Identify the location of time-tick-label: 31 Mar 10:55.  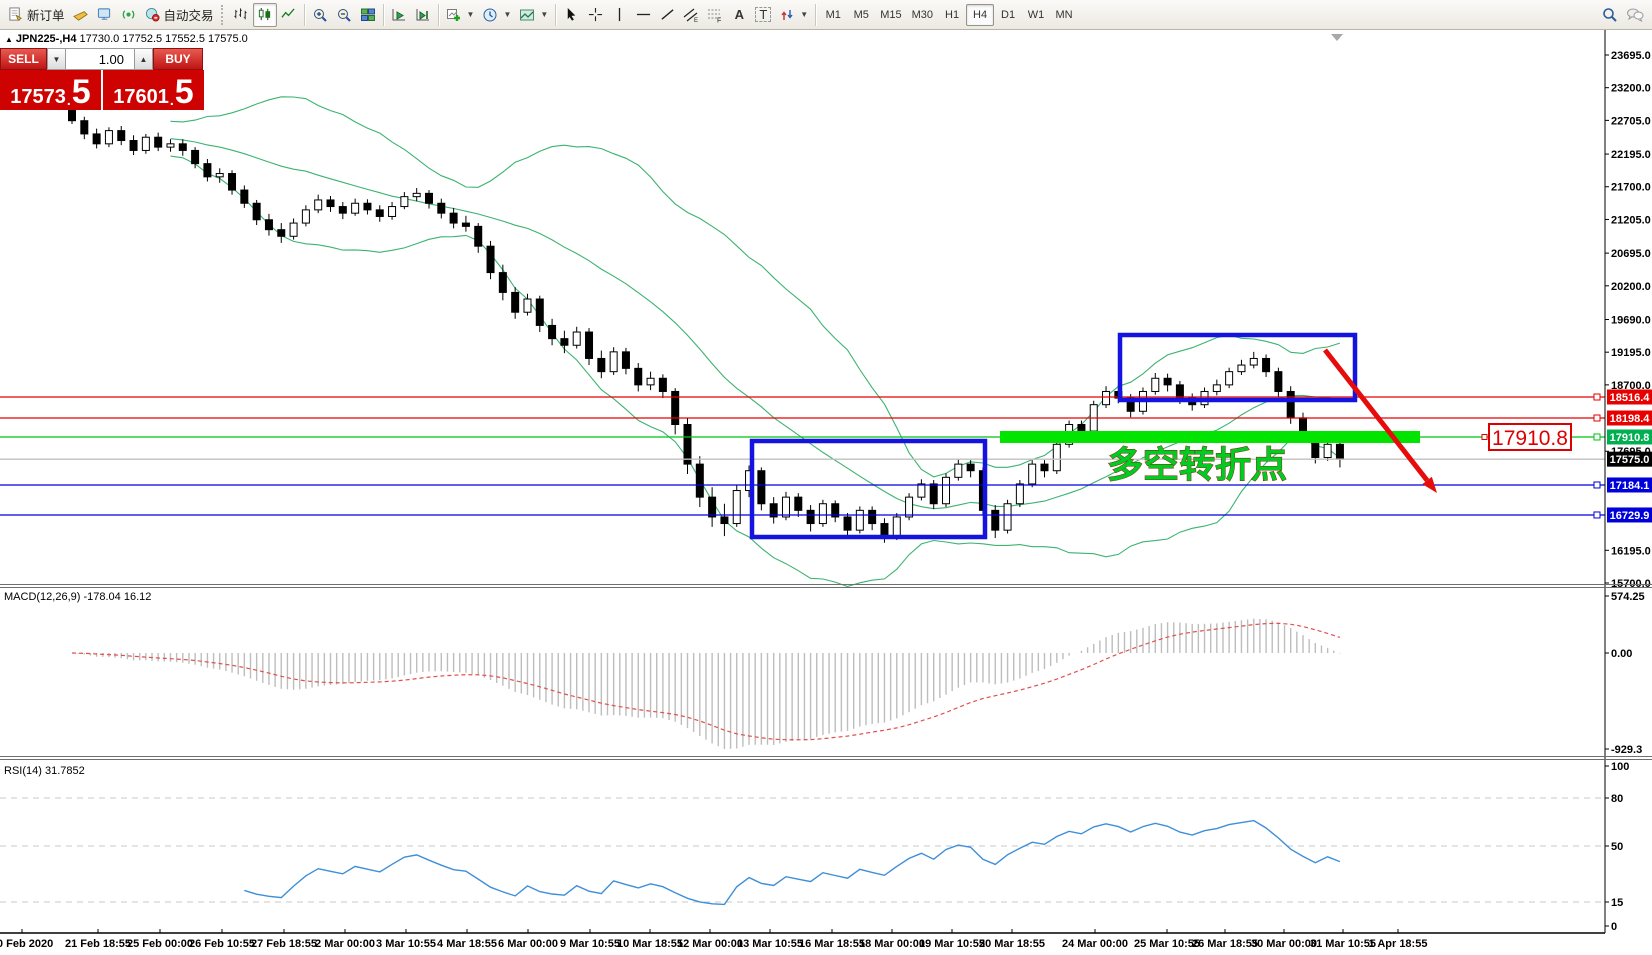
(1343, 944).